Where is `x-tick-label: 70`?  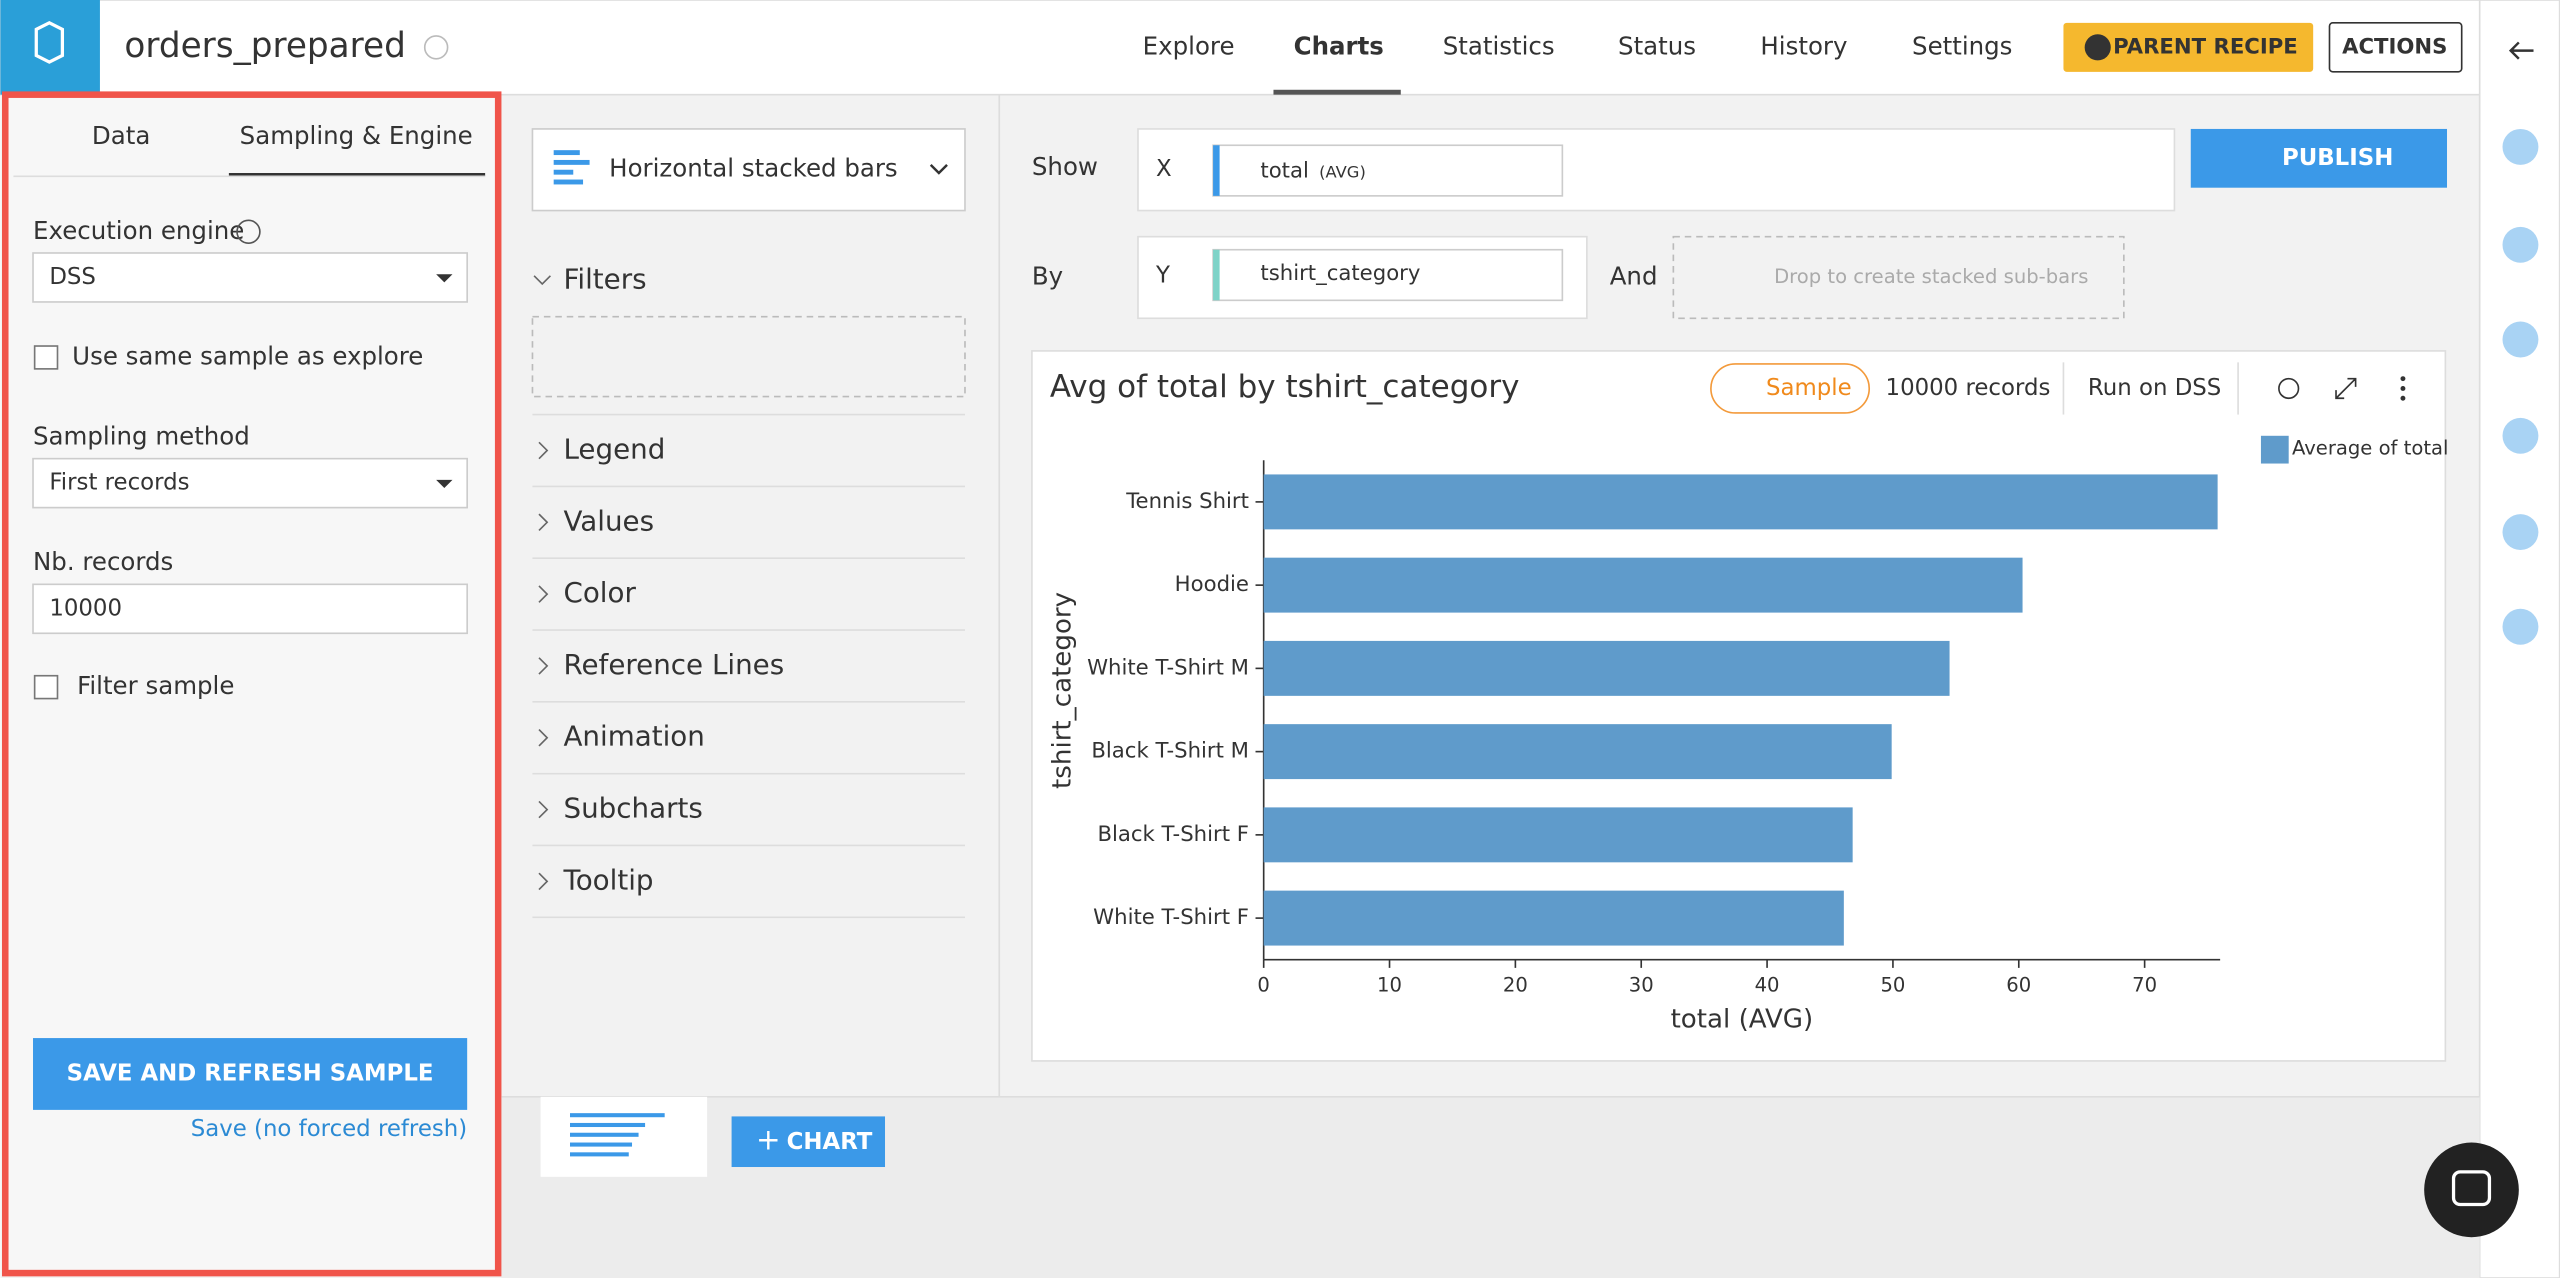 x-tick-label: 70 is located at coordinates (2144, 984).